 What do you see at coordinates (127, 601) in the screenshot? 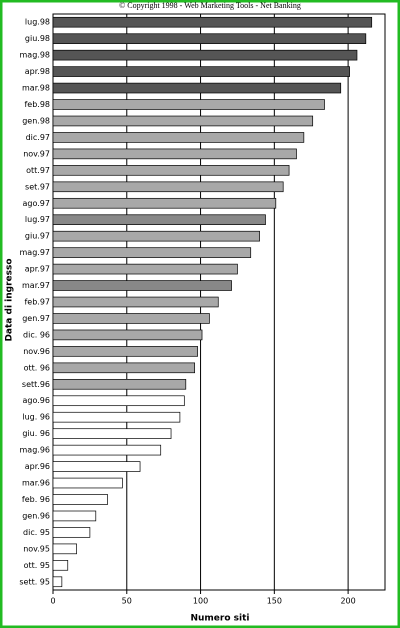
I see `x-tick-label: 50` at bounding box center [127, 601].